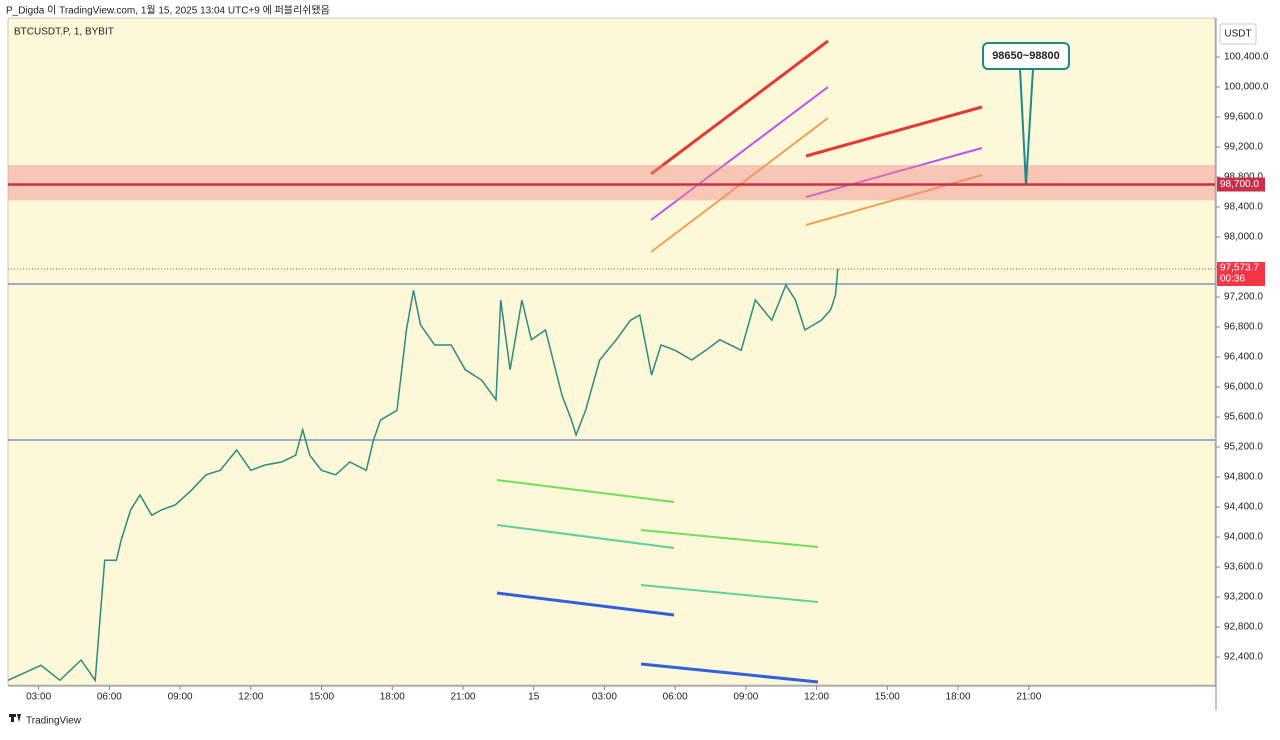  I want to click on price-line-tag, so click(1241, 184).